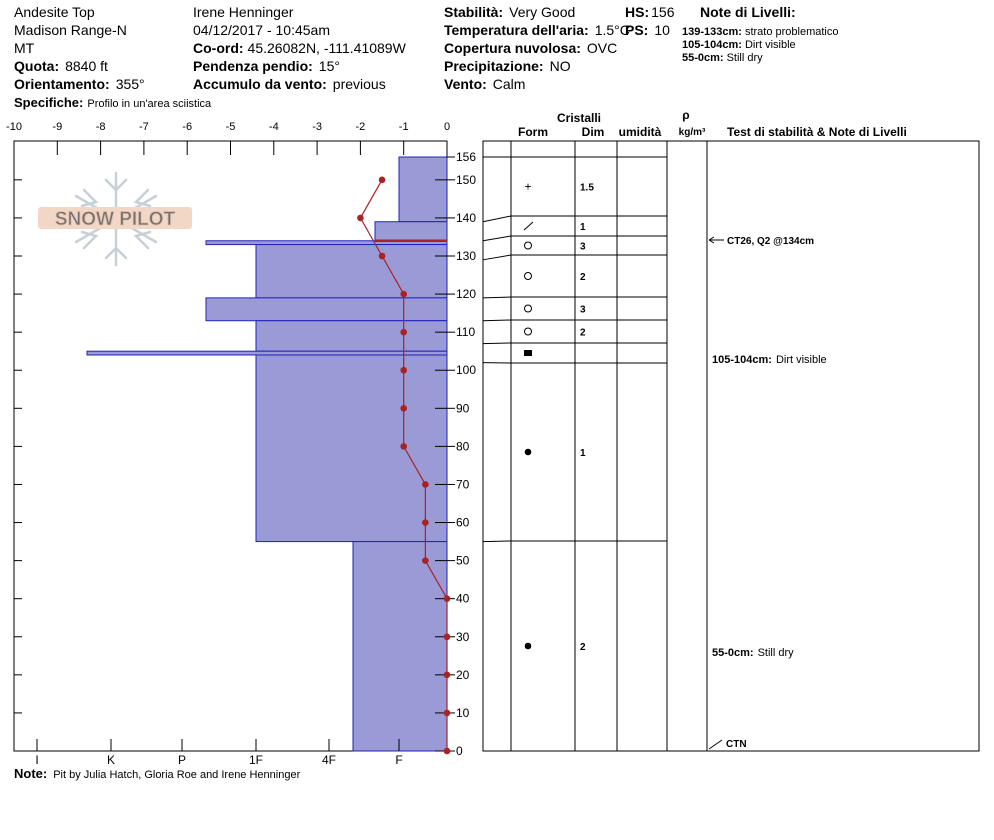 This screenshot has width=994, height=840. I want to click on svg-text:105-104cm:Dirt visible: 105-104cm: Dirt visible, so click(739, 45).